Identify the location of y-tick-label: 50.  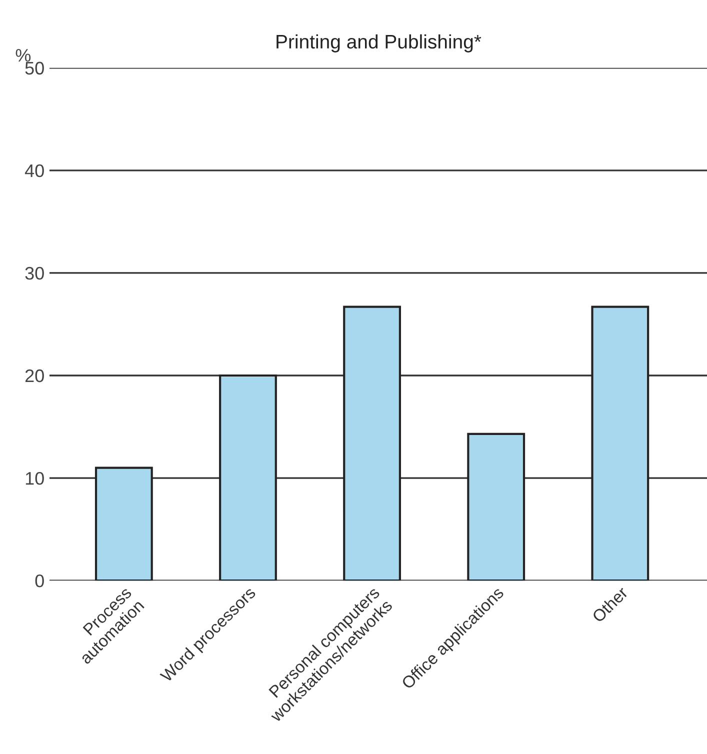
(34, 68).